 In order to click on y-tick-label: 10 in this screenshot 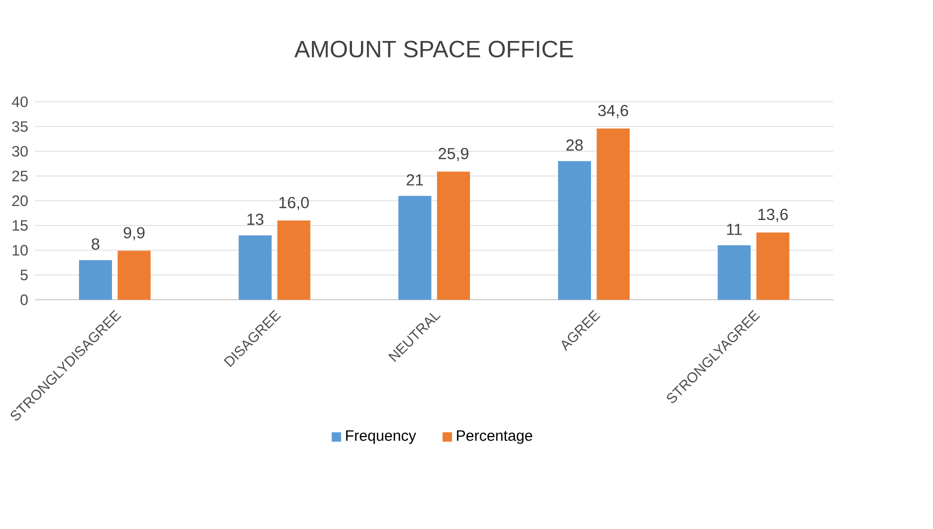, I will do `click(20, 250)`.